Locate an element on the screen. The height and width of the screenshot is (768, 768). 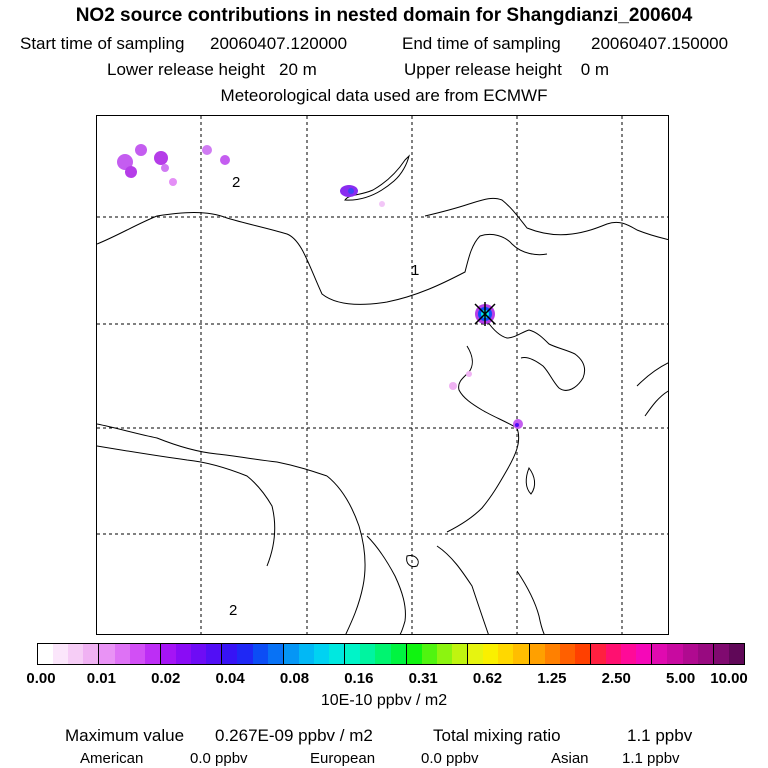
color-bar is located at coordinates (391, 654).